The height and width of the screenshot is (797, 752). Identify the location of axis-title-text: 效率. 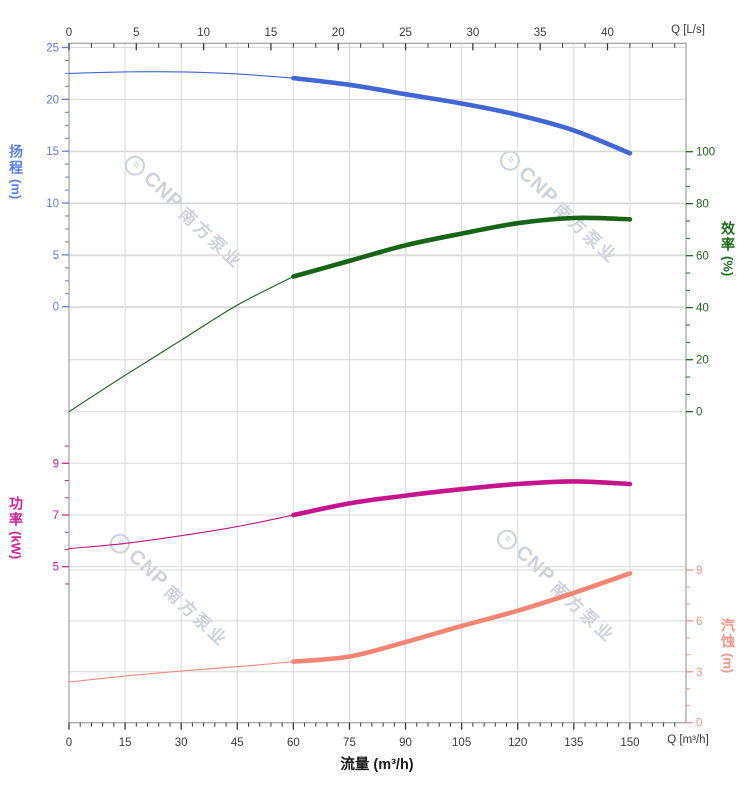
(728, 237).